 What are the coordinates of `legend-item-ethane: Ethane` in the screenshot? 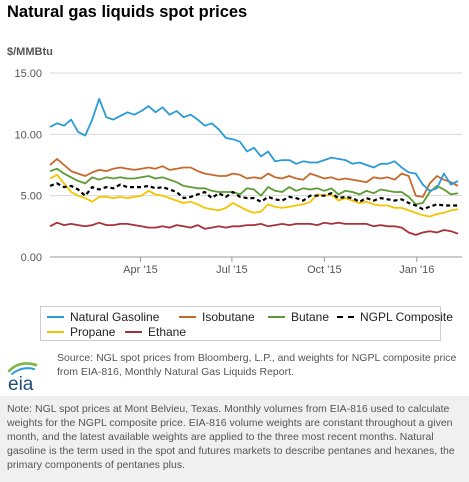 It's located at (155, 332).